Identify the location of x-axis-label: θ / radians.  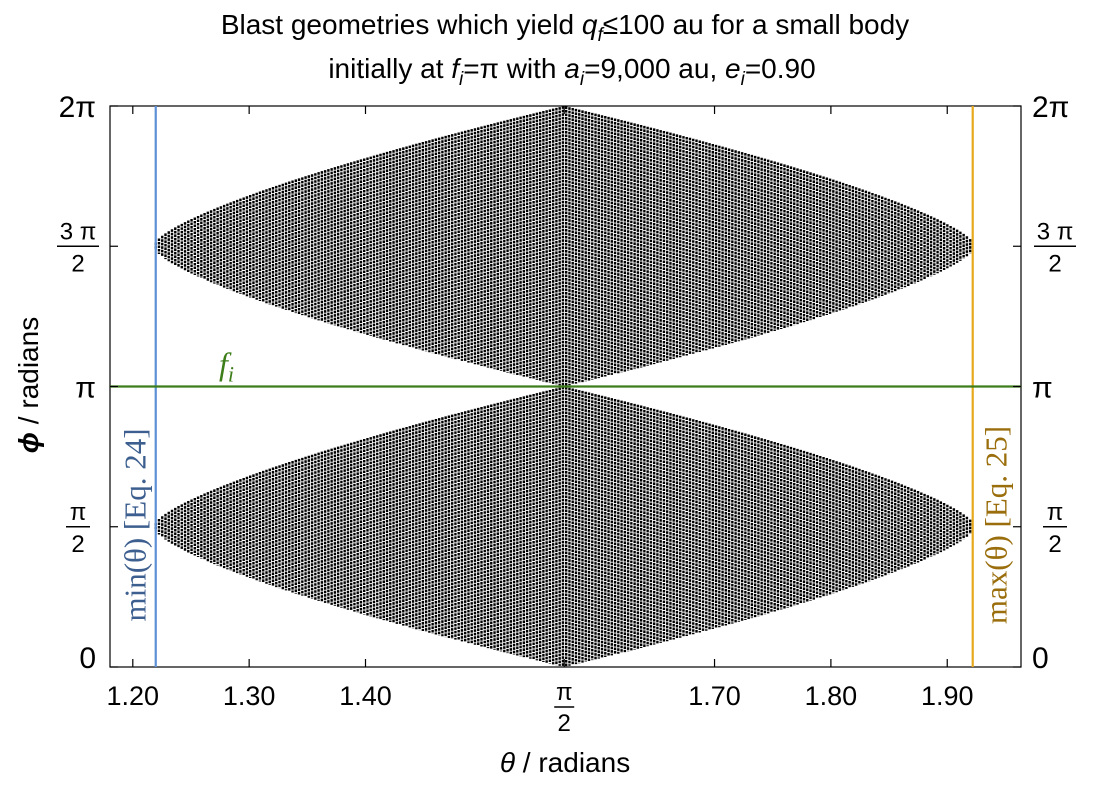
(565, 762).